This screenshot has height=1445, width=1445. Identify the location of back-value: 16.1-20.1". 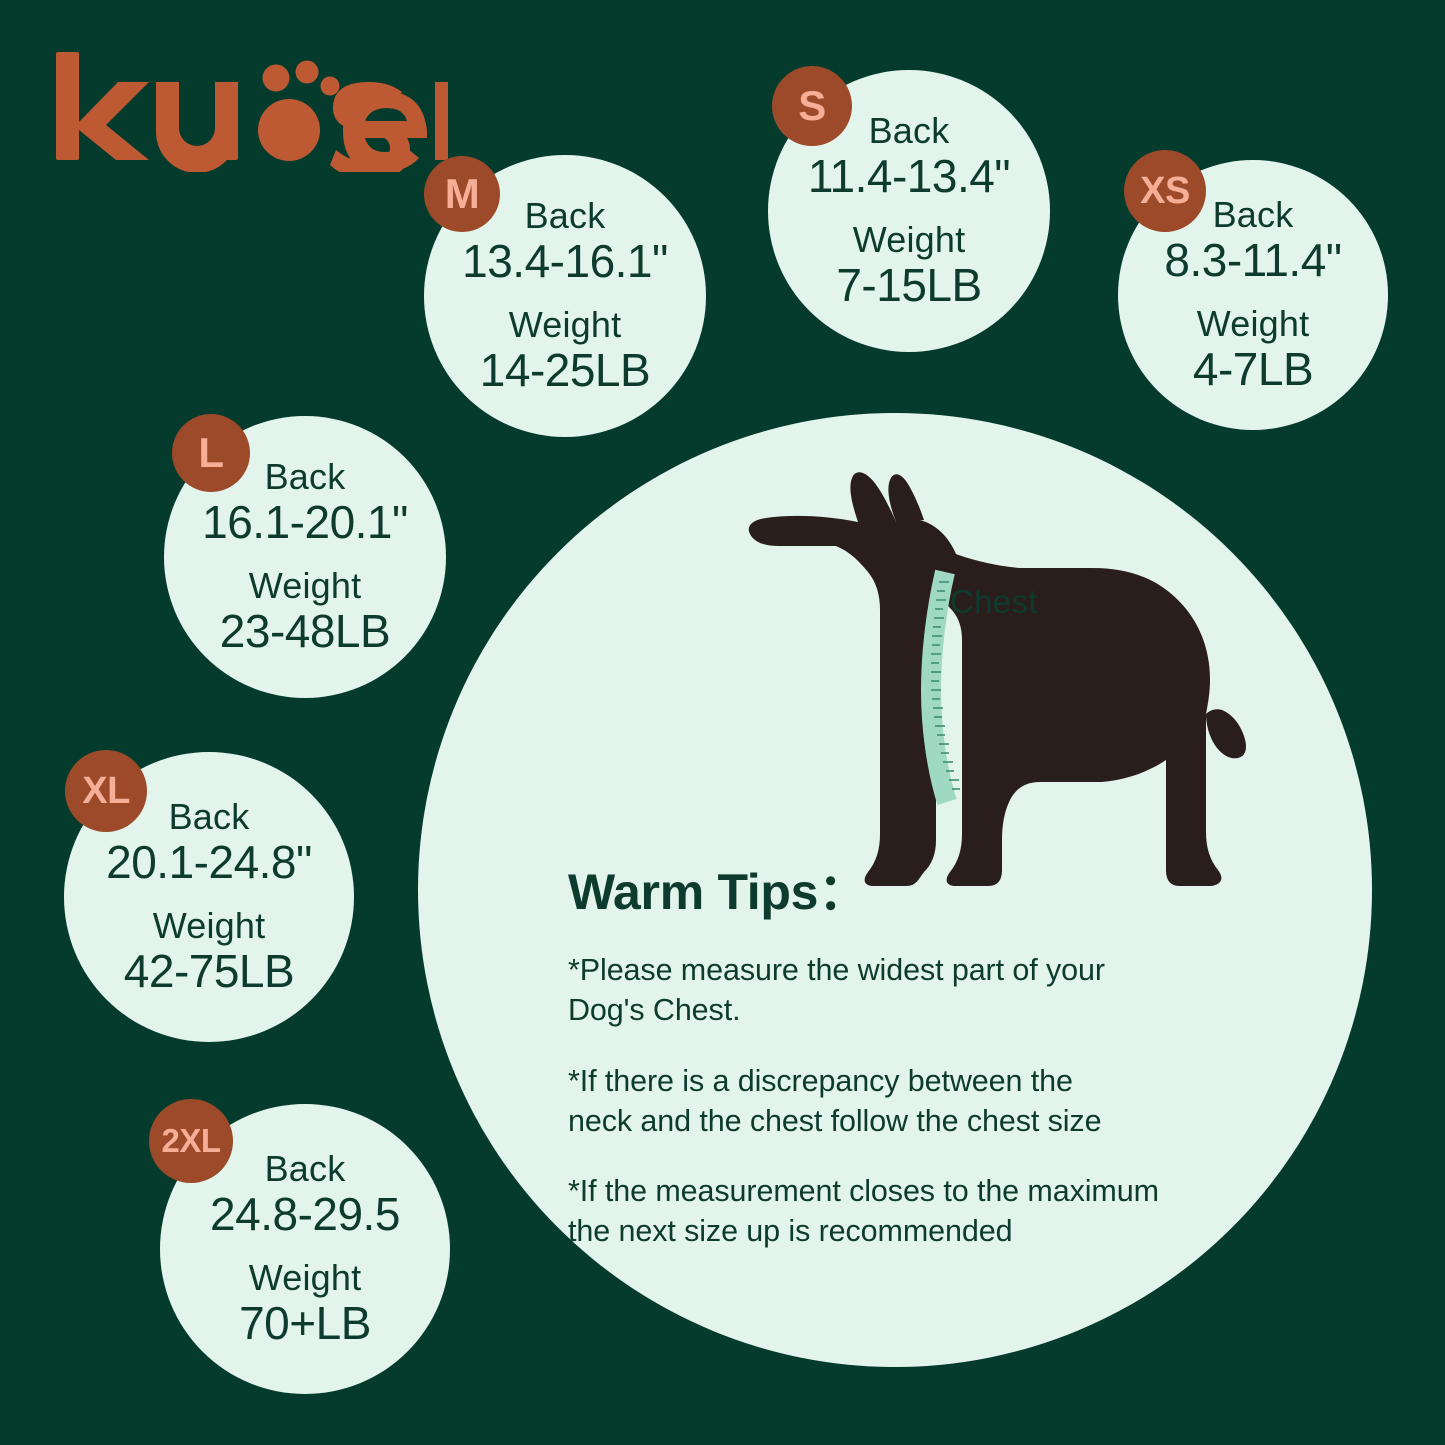
(305, 522).